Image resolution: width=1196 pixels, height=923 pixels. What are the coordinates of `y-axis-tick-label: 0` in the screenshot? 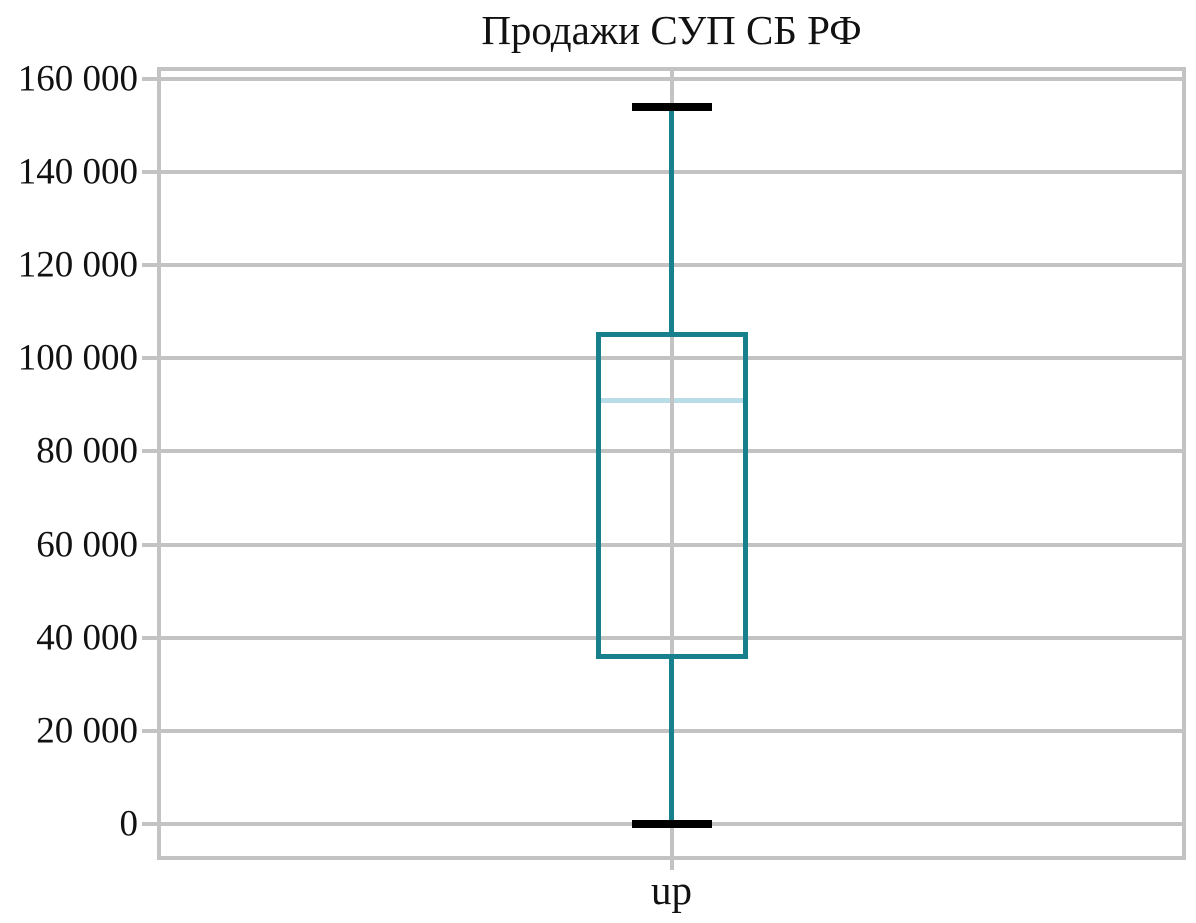 It's located at (129, 824).